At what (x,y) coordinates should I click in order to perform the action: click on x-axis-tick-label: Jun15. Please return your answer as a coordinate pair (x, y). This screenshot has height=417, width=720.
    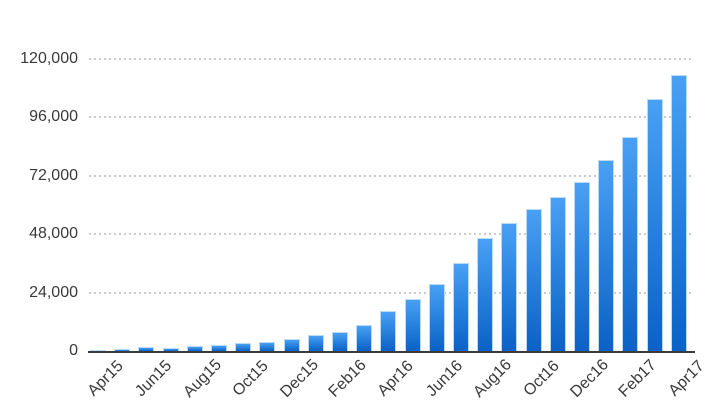
    Looking at the image, I should click on (154, 379).